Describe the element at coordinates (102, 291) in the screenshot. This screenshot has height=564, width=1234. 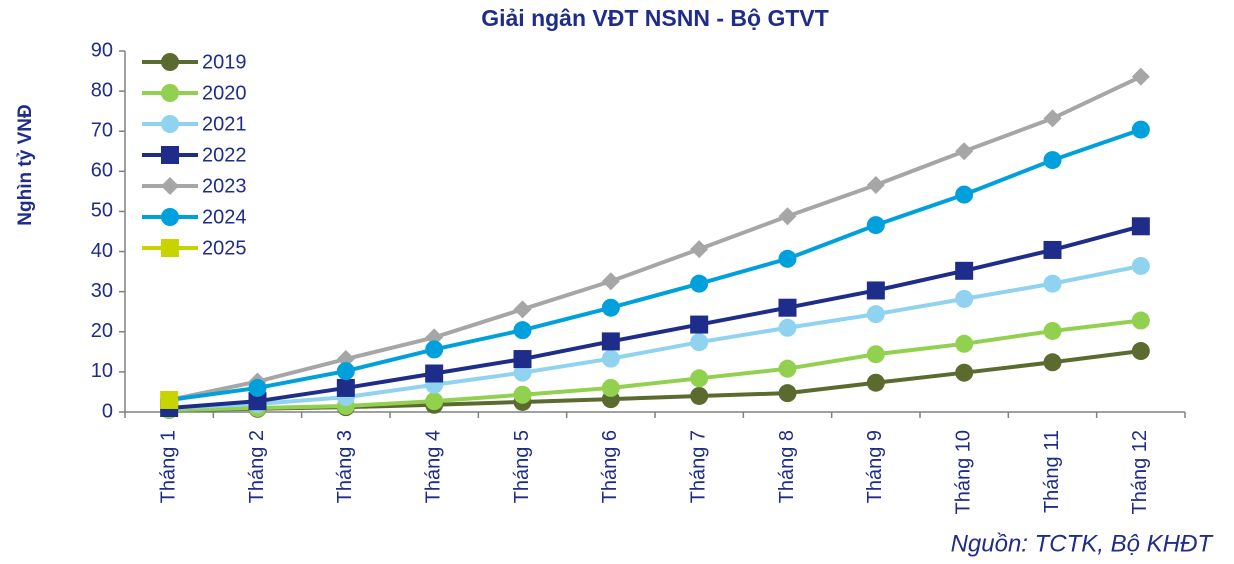
I see `y-tick-label: 30` at that location.